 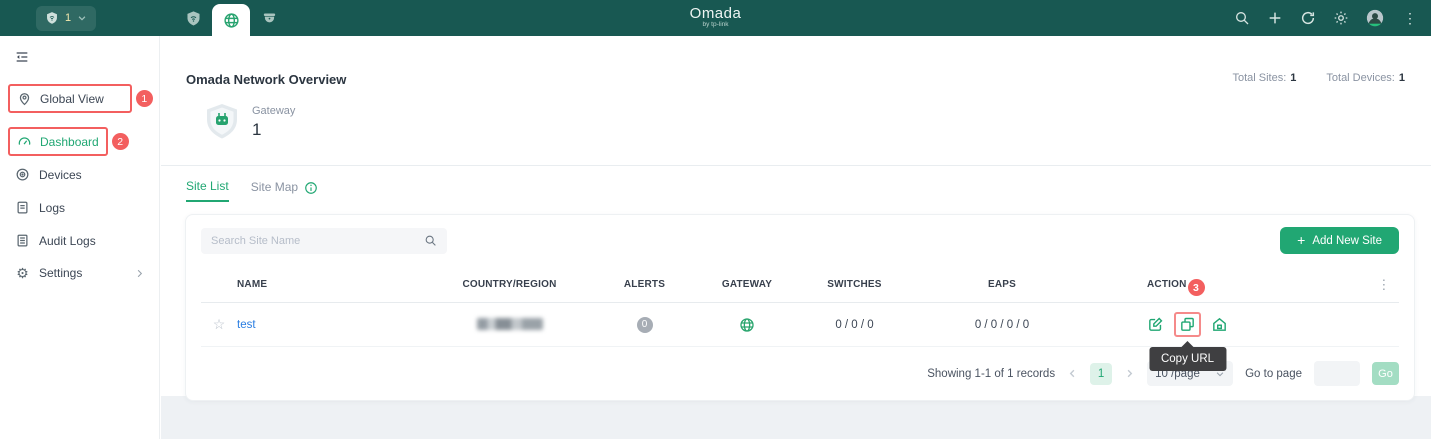 I want to click on site-name-link: test, so click(x=246, y=324).